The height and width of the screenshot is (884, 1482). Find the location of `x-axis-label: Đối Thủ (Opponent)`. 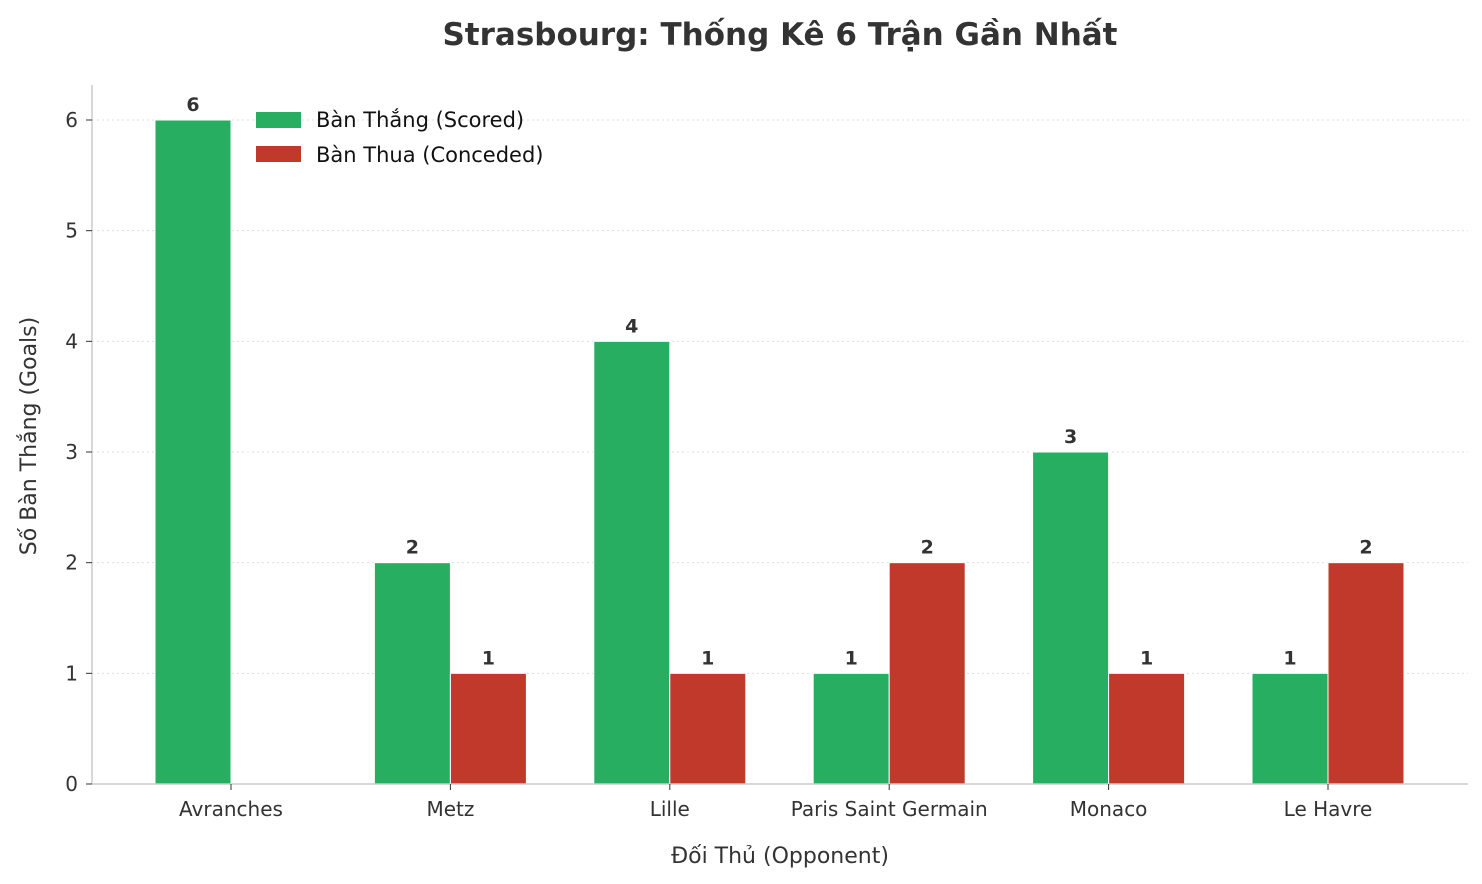

x-axis-label: Đối Thủ (Opponent) is located at coordinates (780, 856).